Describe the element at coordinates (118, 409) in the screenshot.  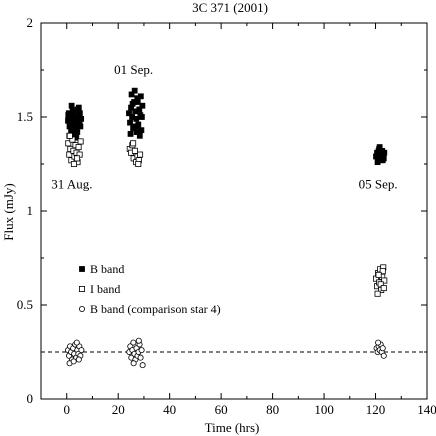
I see `x-tick-label: 20` at that location.